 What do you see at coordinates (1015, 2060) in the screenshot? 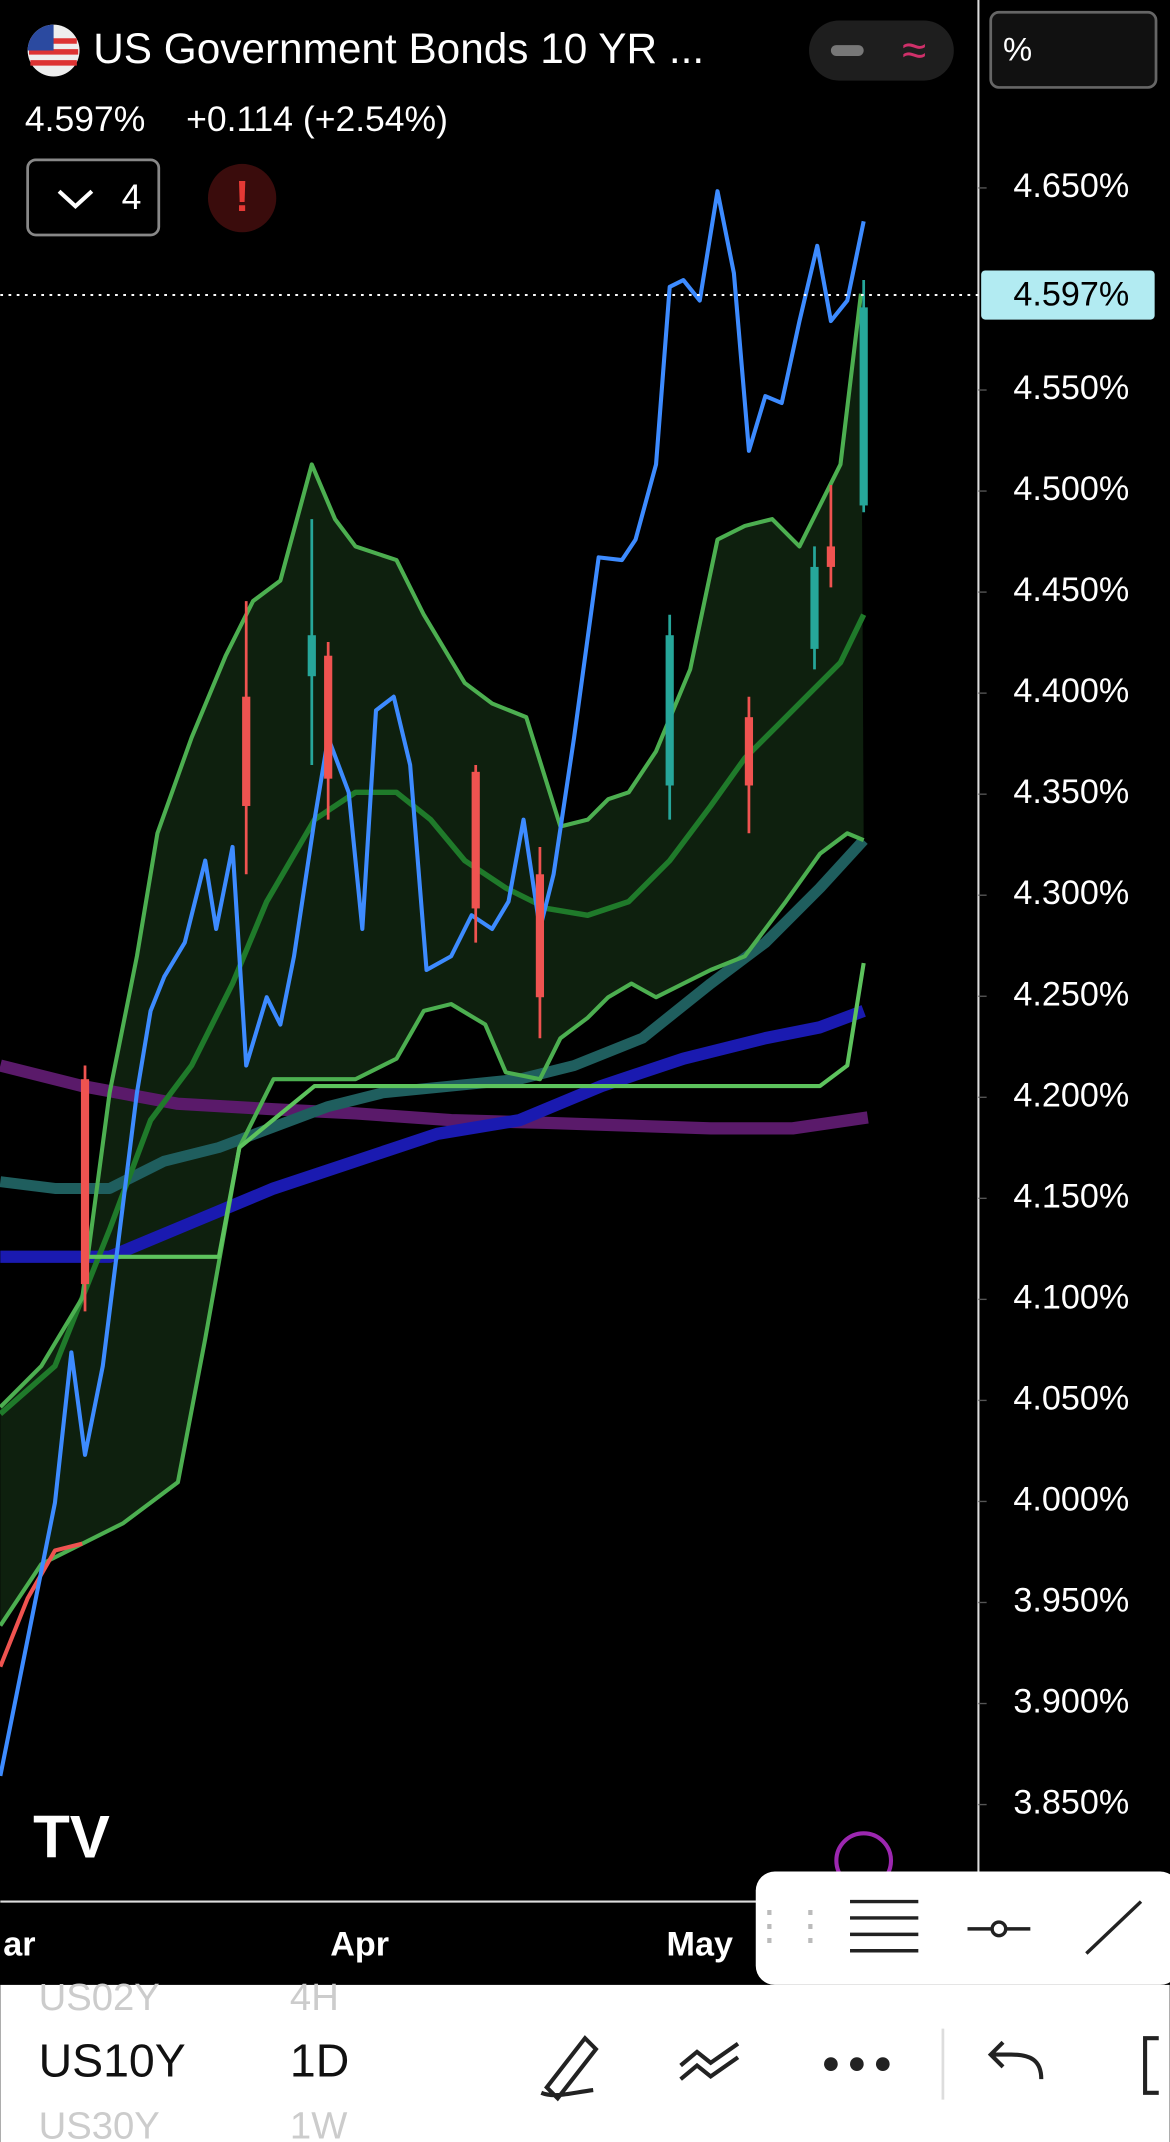
I see `undo-icon` at bounding box center [1015, 2060].